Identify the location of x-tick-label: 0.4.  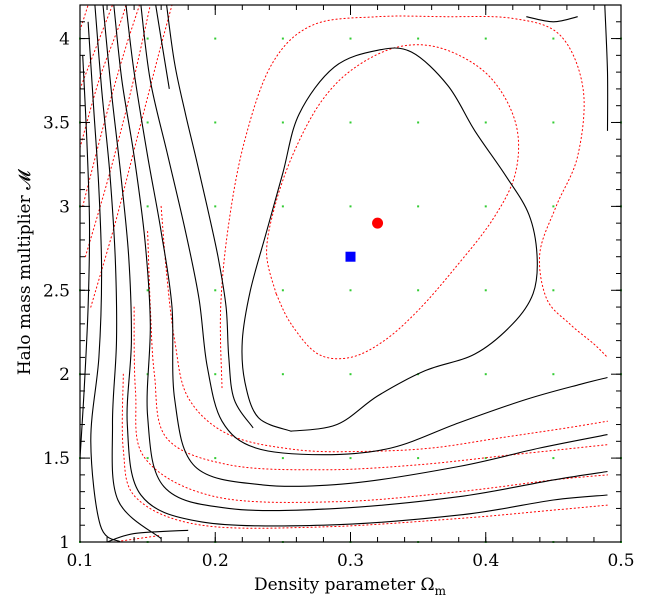
(485, 561).